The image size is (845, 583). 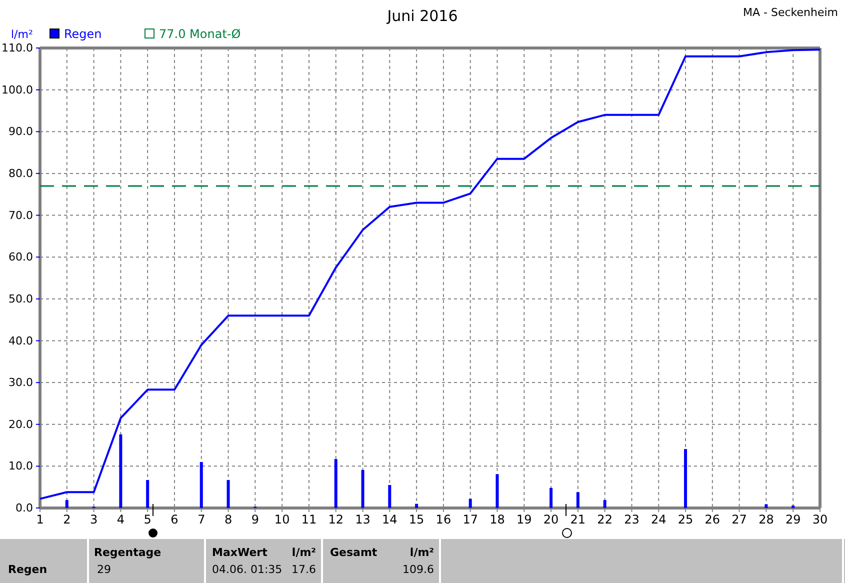 What do you see at coordinates (604, 519) in the screenshot?
I see `x-tick-label: 22` at bounding box center [604, 519].